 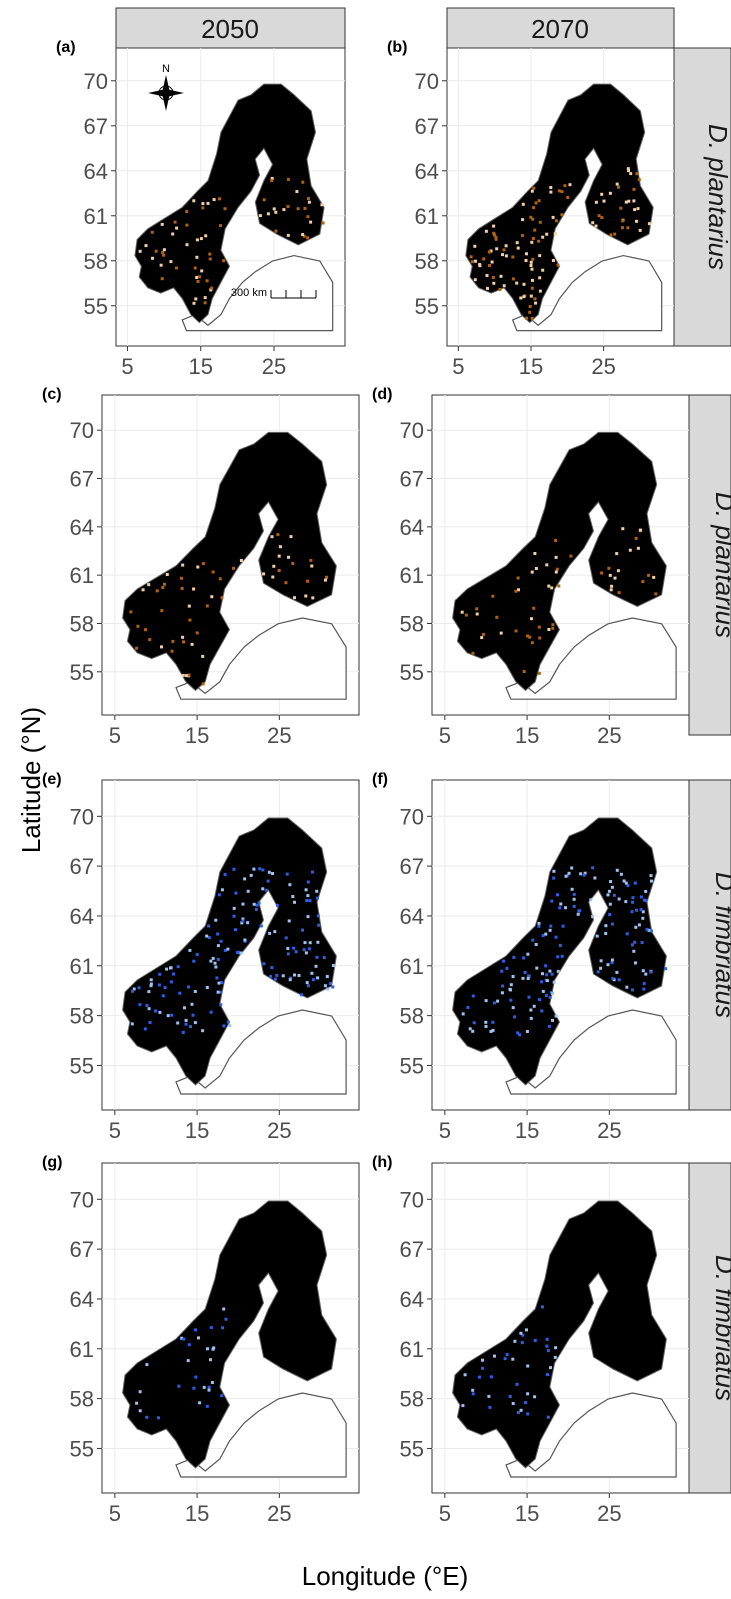 I want to click on row-strip-label-3: D. fimbriatus, so click(x=720, y=945).